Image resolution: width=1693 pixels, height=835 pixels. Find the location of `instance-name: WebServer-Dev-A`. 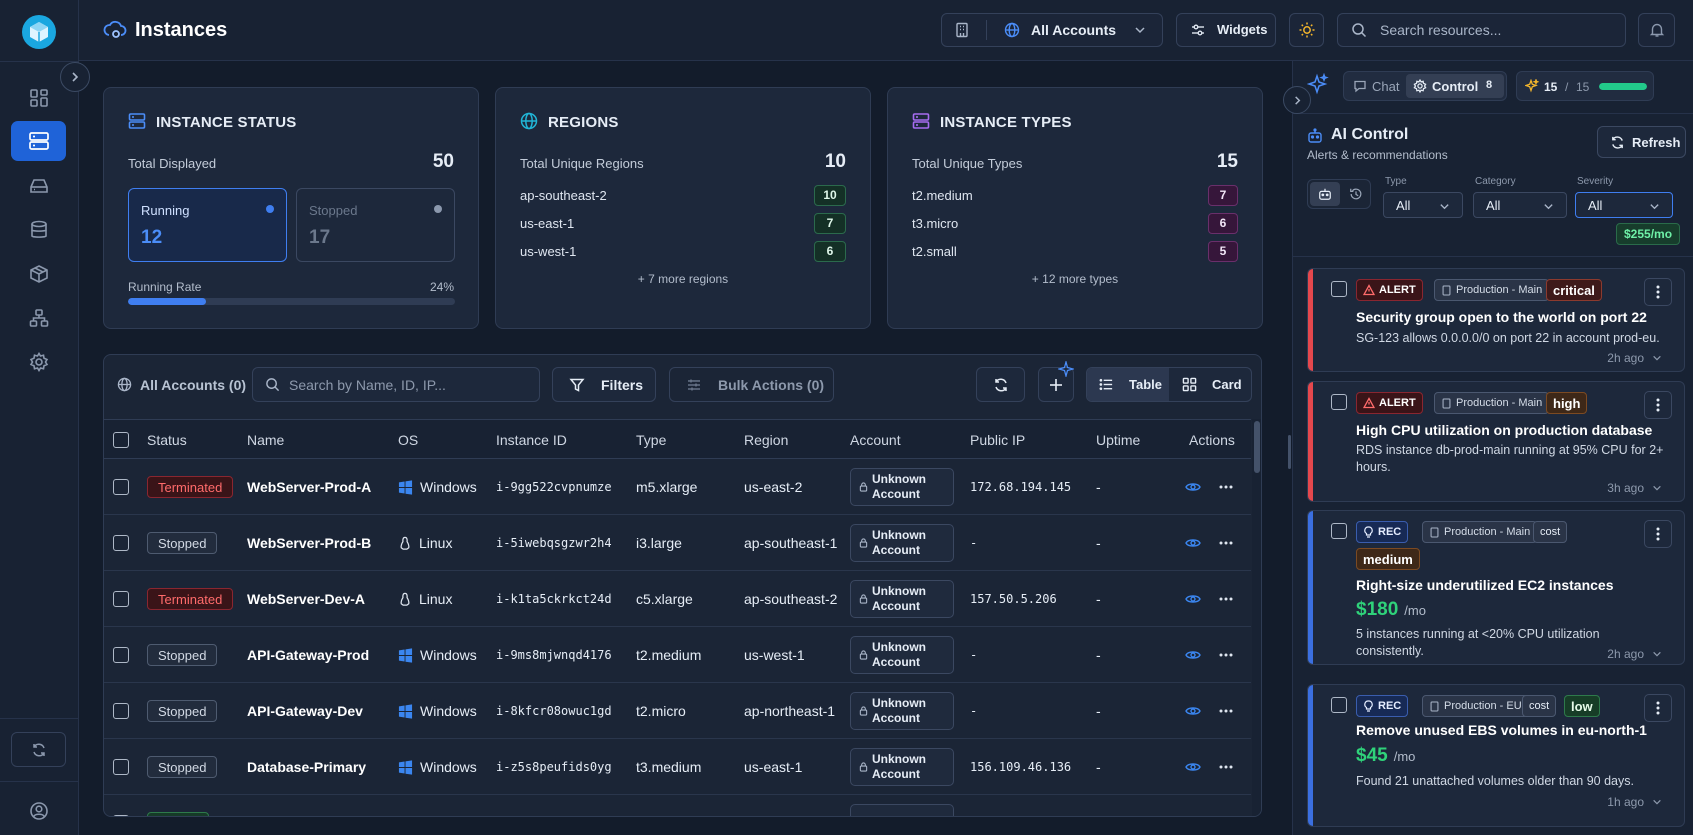

instance-name: WebServer-Dev-A is located at coordinates (306, 599).